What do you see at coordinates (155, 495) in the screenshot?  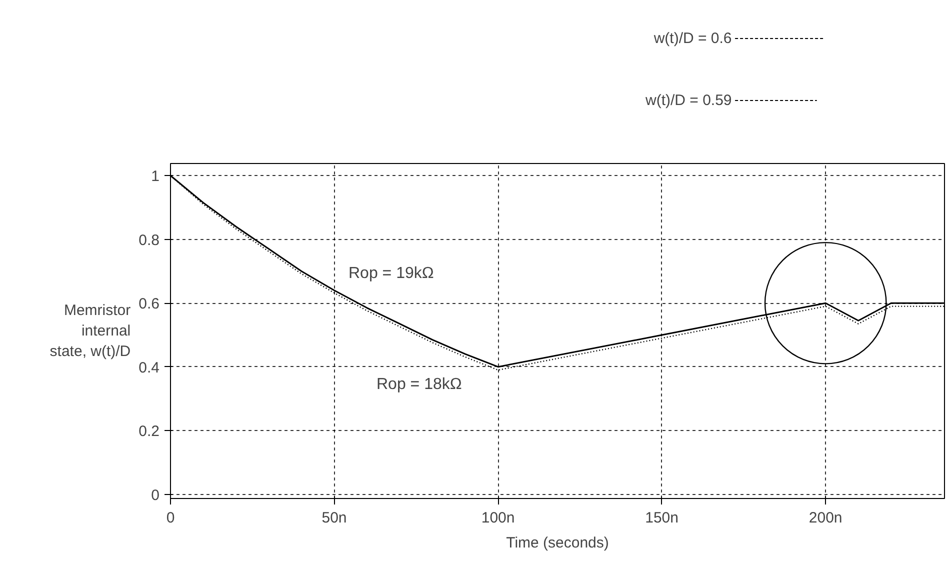 I see `y-tick-label: 0` at bounding box center [155, 495].